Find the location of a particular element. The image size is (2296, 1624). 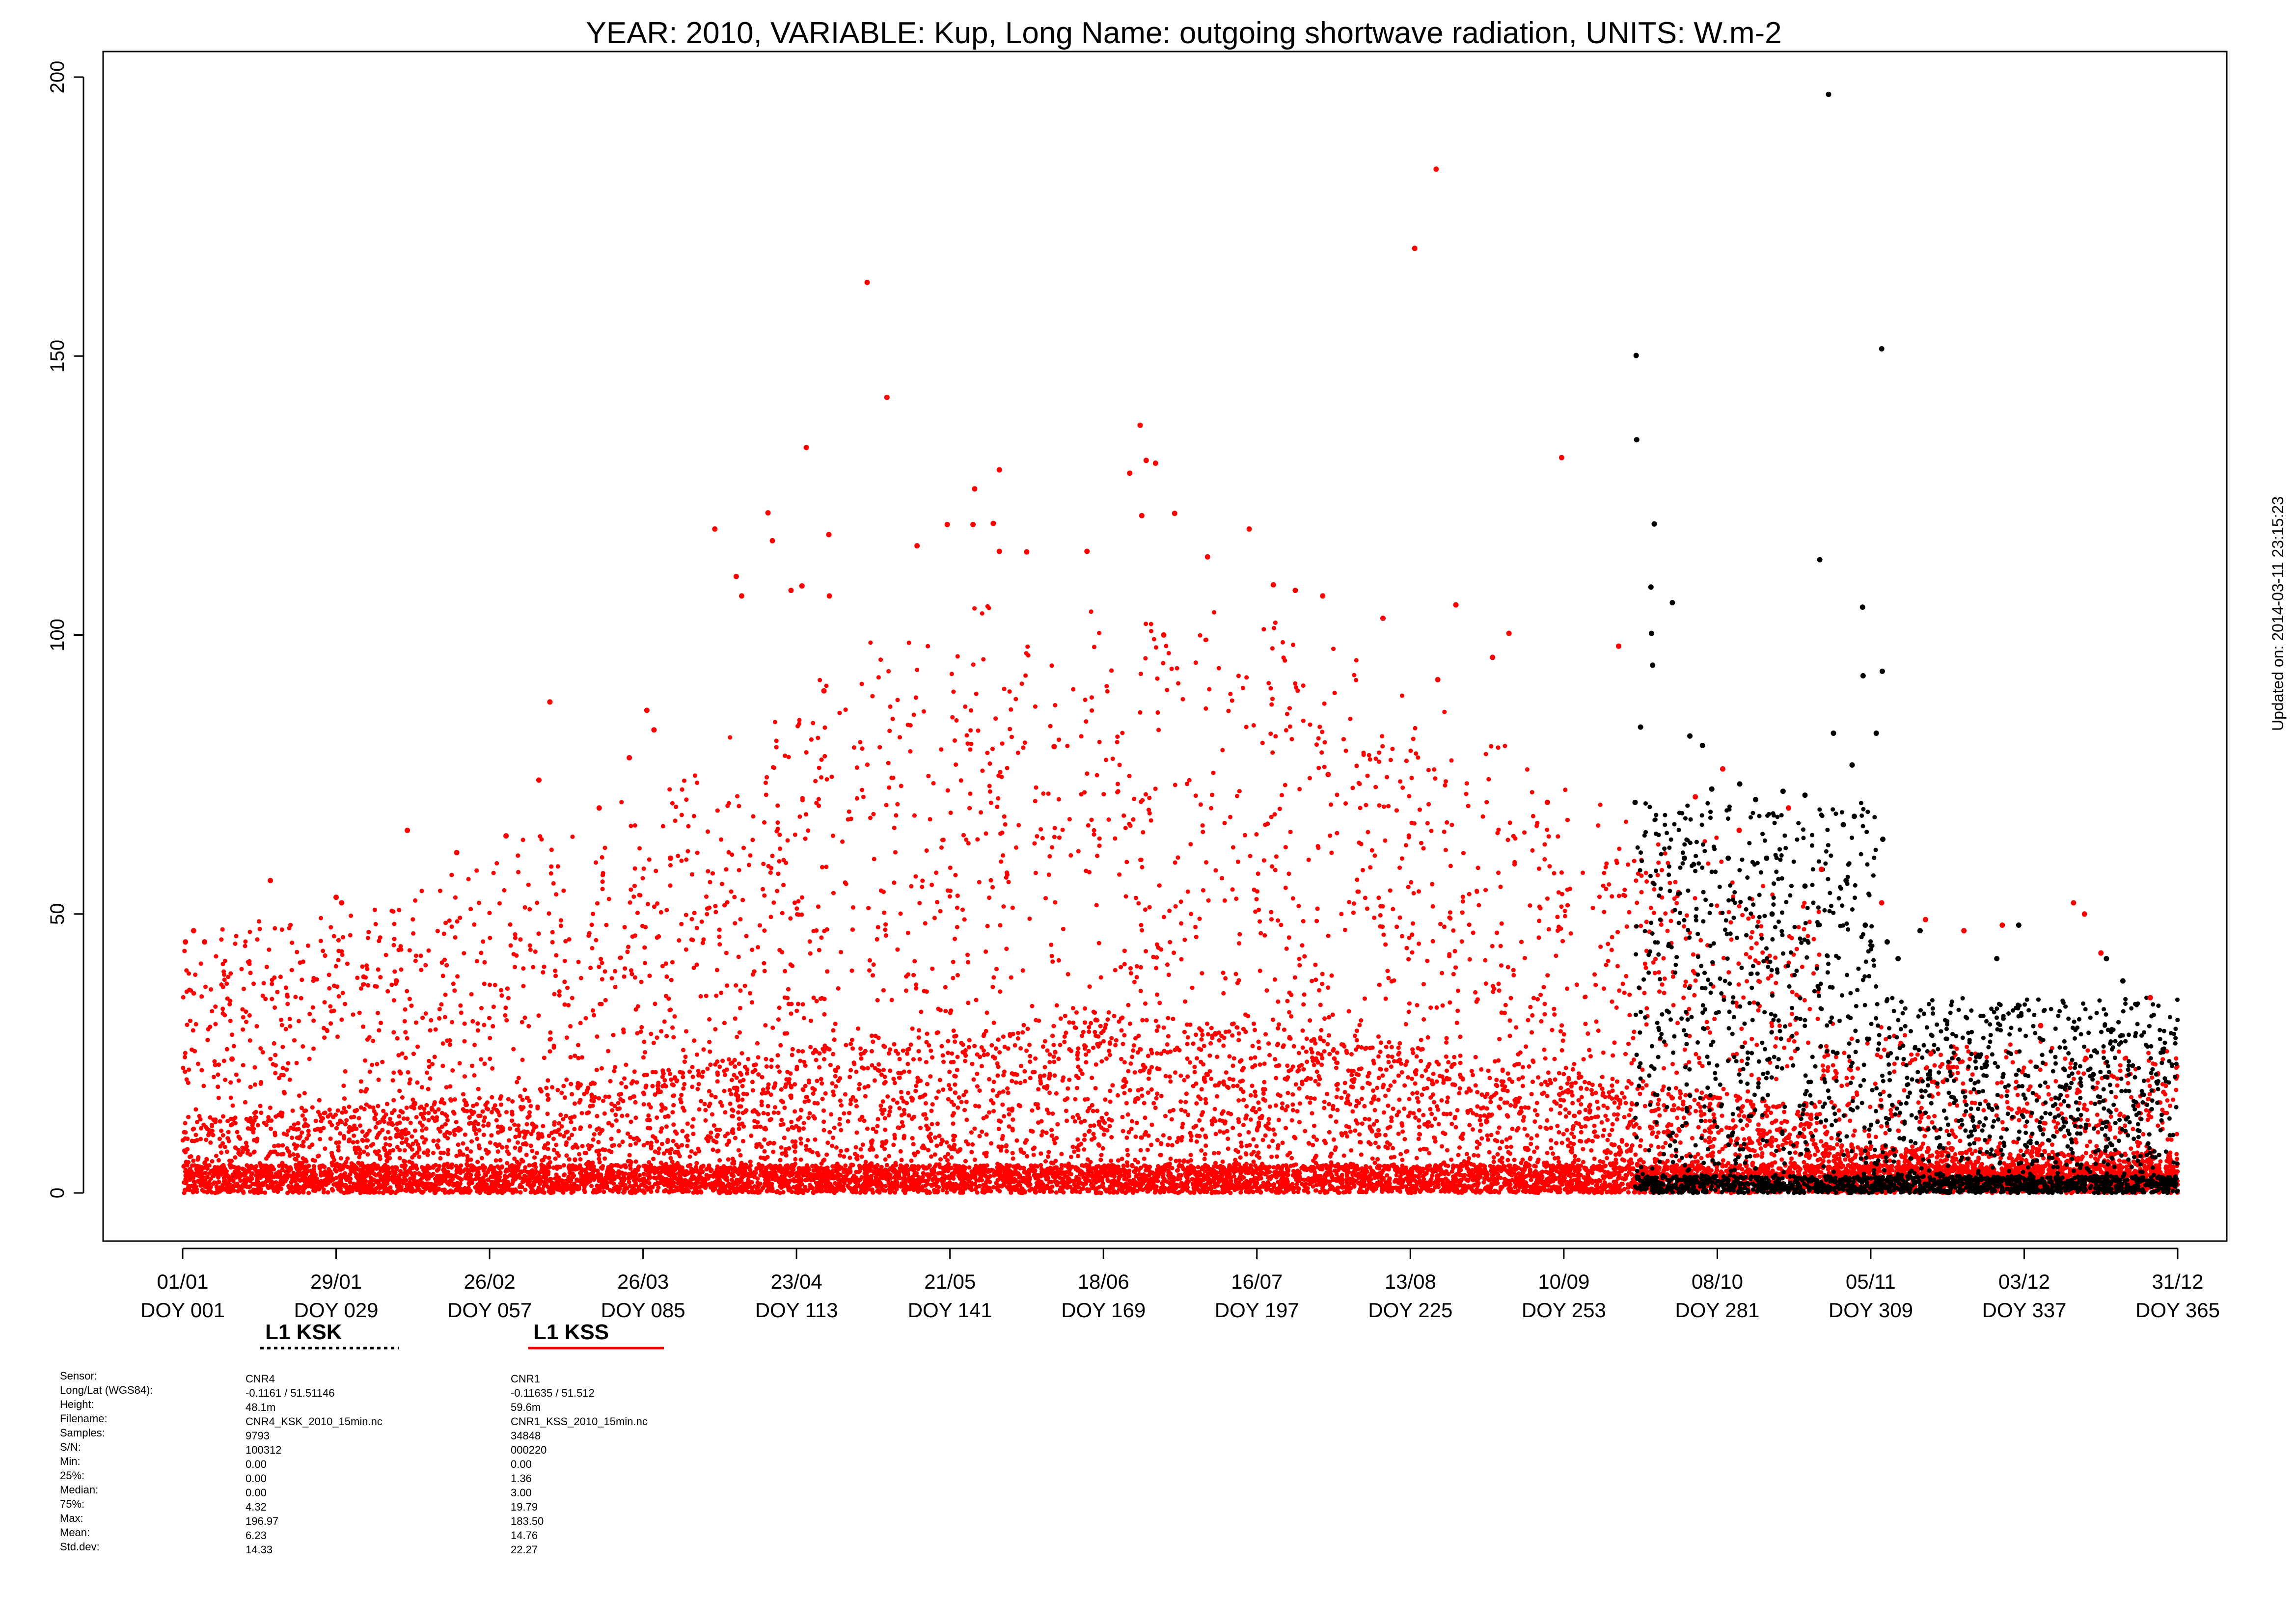

x-tick-date: 29/01 is located at coordinates (336, 1281).